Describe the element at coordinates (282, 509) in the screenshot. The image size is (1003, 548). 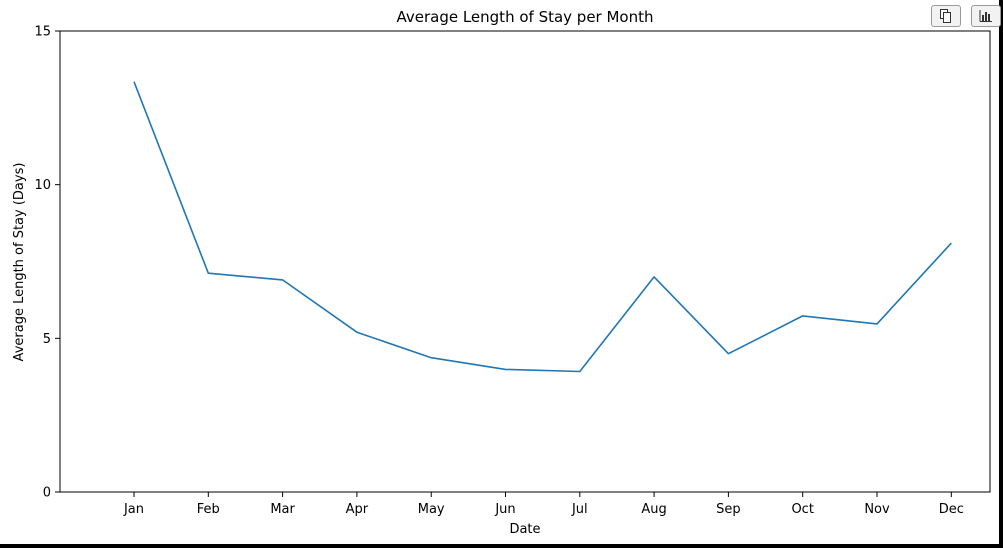
I see `x-tick-label: Mar` at that location.